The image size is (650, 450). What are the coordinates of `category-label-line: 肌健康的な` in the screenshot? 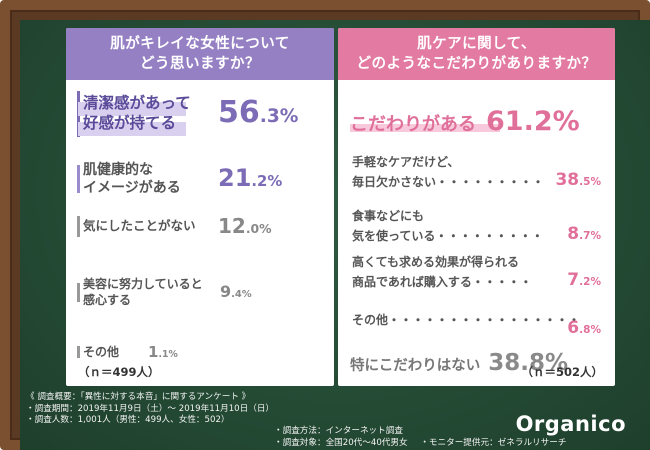 It's located at (118, 170).